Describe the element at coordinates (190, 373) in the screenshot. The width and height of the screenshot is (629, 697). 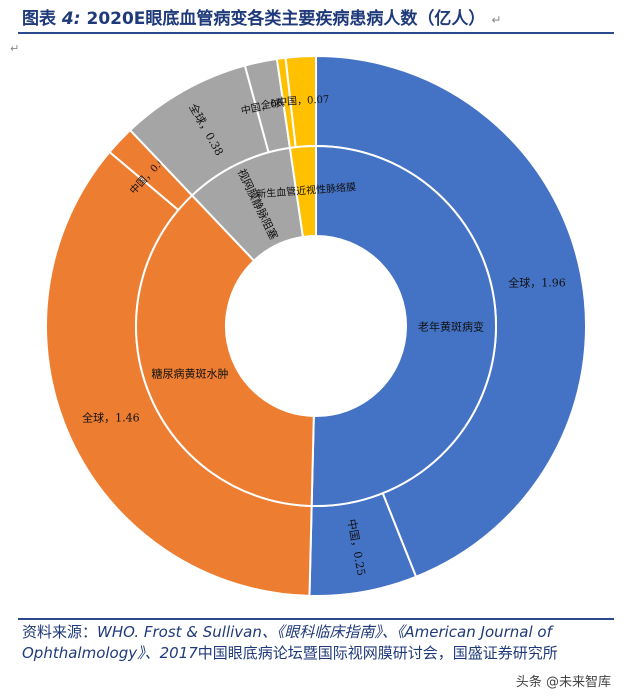
I see `inner-ring-label-1: 糖尿病黄斑水肿` at that location.